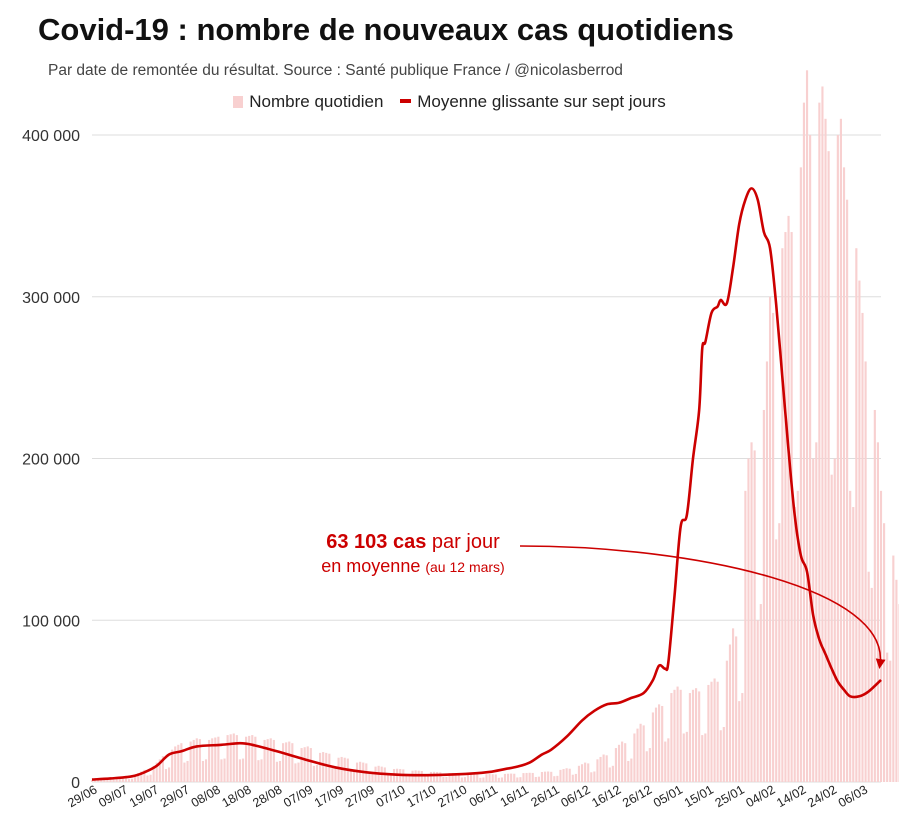  I want to click on x-tick-label: 07/09, so click(298, 796).